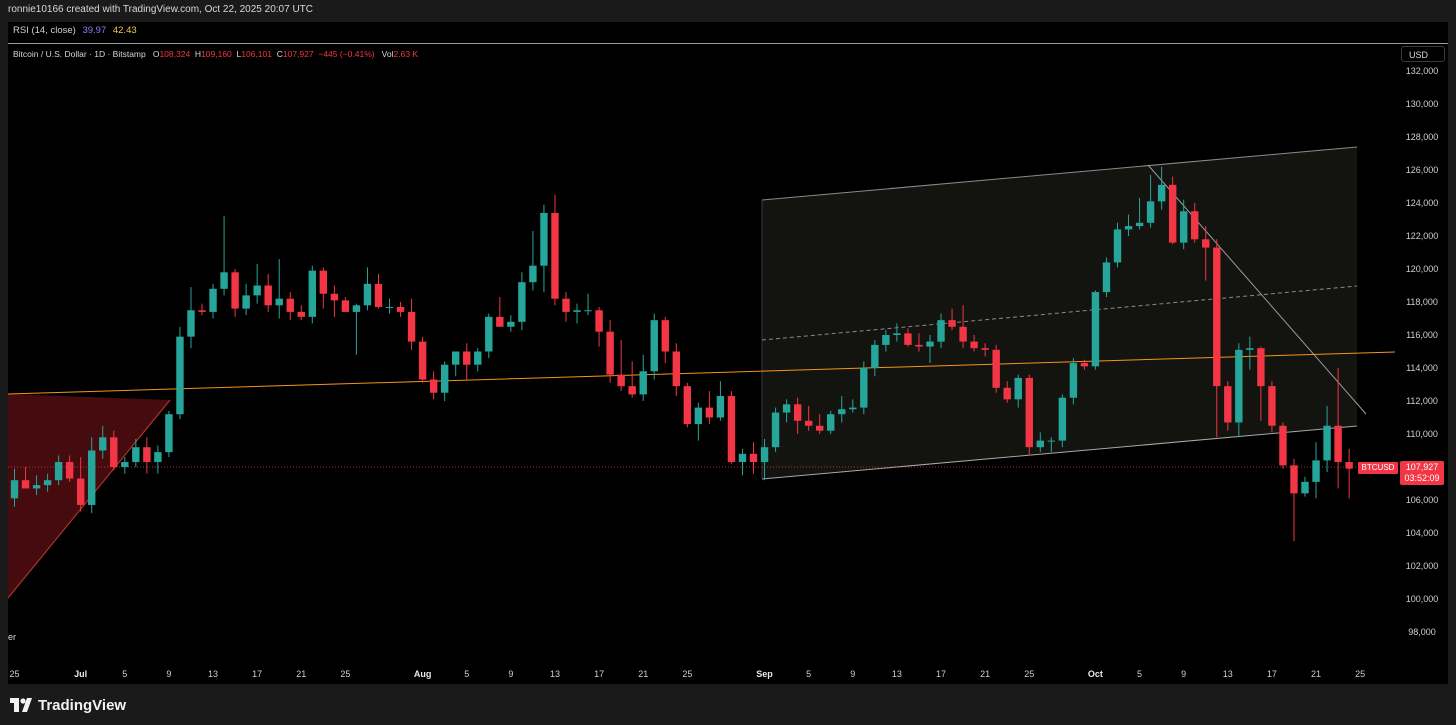  Describe the element at coordinates (175, 54) in the screenshot. I see `open-value: 108,324` at that location.